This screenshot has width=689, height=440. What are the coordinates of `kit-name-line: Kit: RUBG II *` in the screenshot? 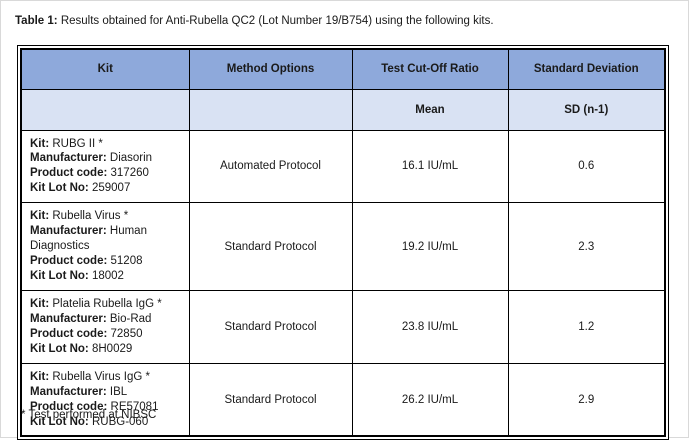 It's located at (66, 143).